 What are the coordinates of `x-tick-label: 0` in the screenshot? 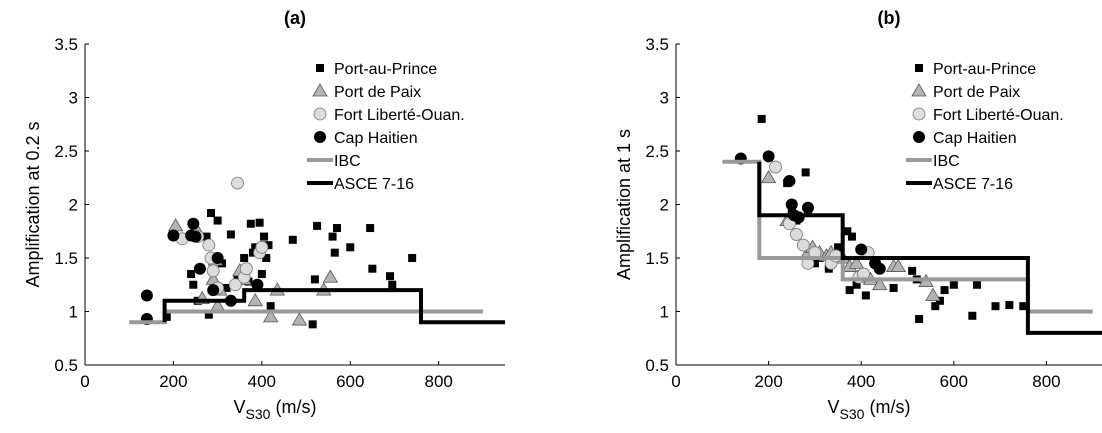 It's located at (675, 381).